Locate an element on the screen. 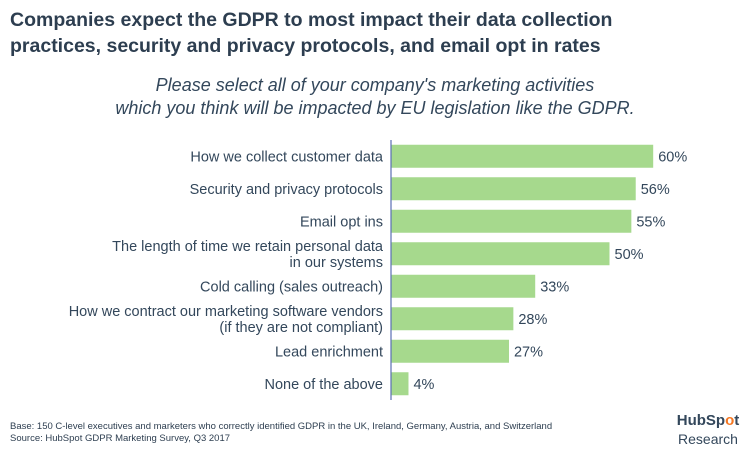  value-label-1: 56% is located at coordinates (655, 190).